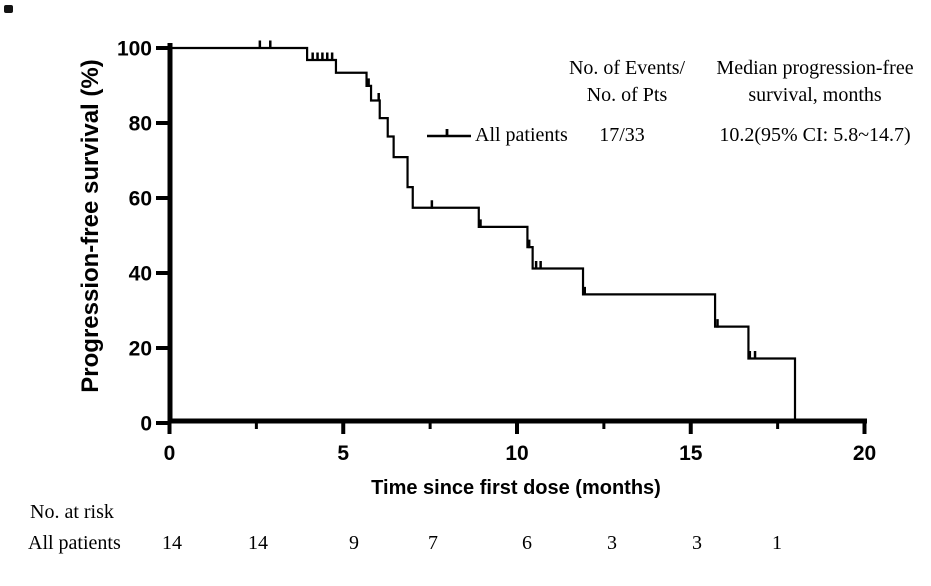  I want to click on median-header-line2: survival, months, so click(815, 95).